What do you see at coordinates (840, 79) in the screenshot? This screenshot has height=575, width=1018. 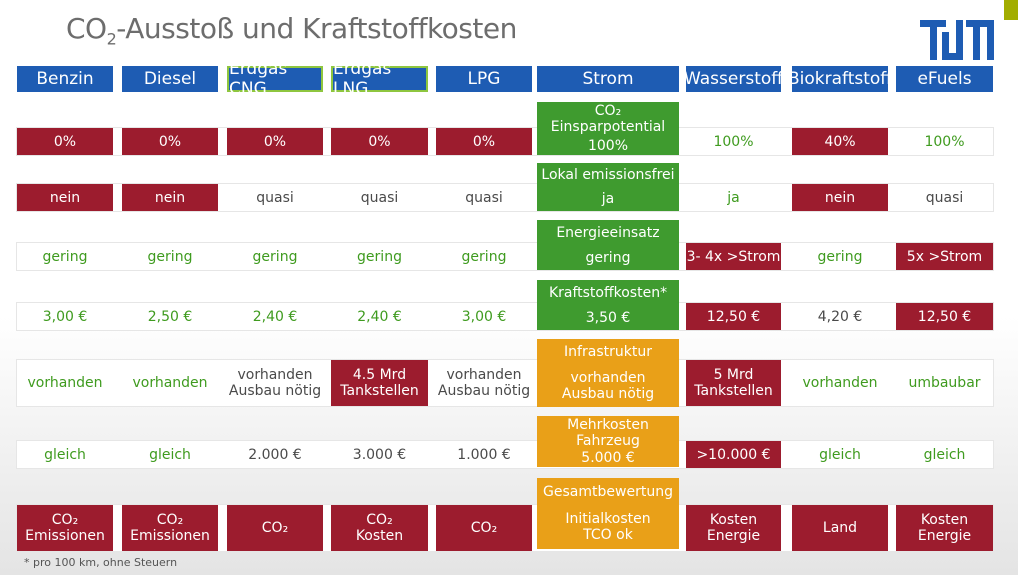 I see `header-biokraftstoff: Biokraftstoff` at bounding box center [840, 79].